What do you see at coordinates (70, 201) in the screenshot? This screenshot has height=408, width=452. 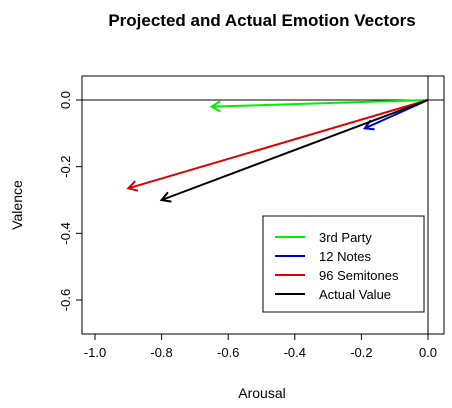 I see `y-axis: 0.0 -0.2 -0.4 -0.6` at bounding box center [70, 201].